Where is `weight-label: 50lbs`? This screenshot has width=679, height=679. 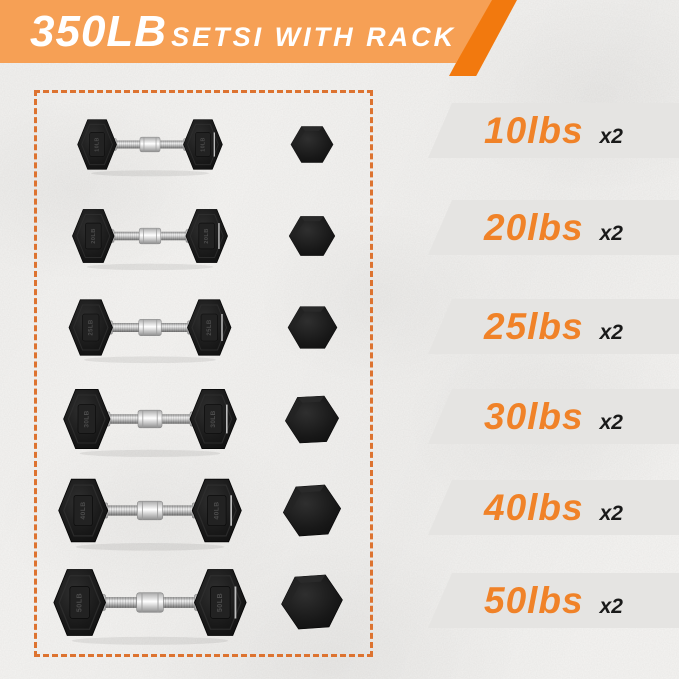 weight-label: 50lbs is located at coordinates (534, 600).